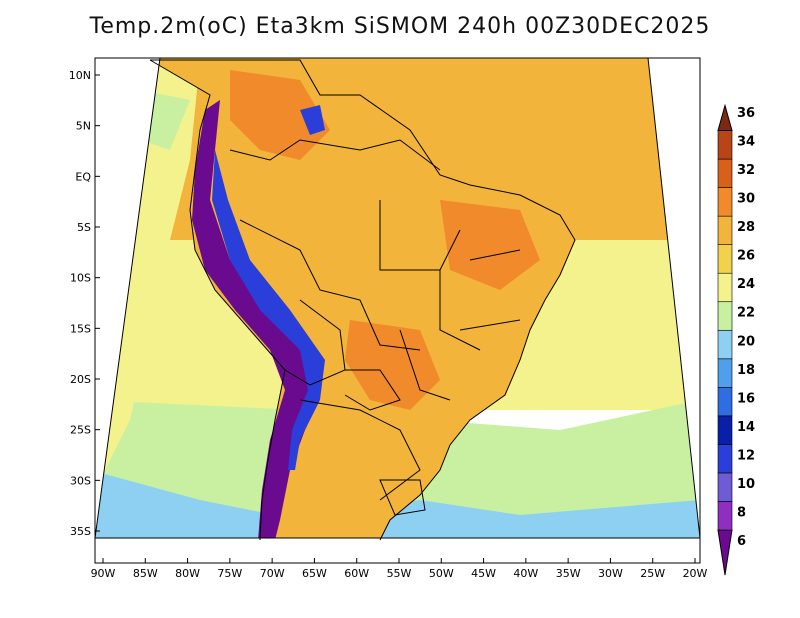 The image size is (800, 618). What do you see at coordinates (568, 573) in the screenshot?
I see `lon-tick-label: 35W` at bounding box center [568, 573].